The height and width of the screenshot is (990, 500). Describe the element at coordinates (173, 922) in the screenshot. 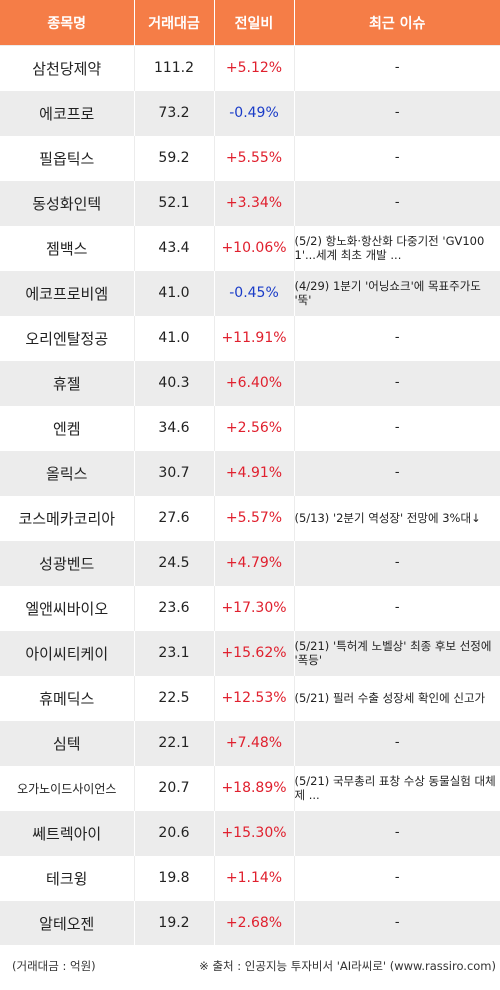

I see `trade-volume: 19.2` at that location.